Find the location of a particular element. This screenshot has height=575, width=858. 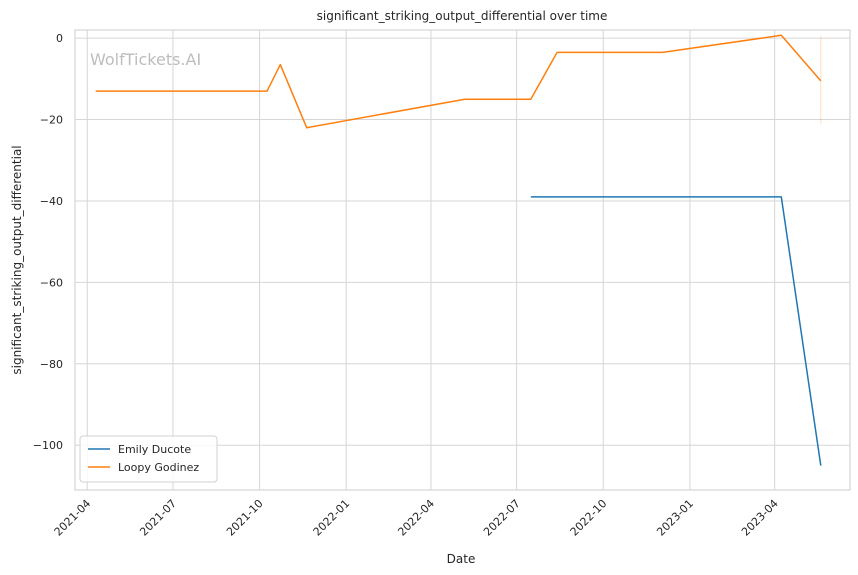

watermark: WolfTickets.AI is located at coordinates (145, 59).